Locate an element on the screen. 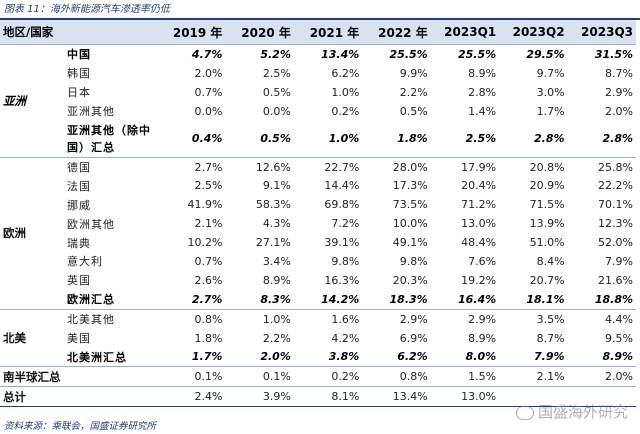 The image size is (640, 434). value-cell: 2.1% is located at coordinates (533, 376).